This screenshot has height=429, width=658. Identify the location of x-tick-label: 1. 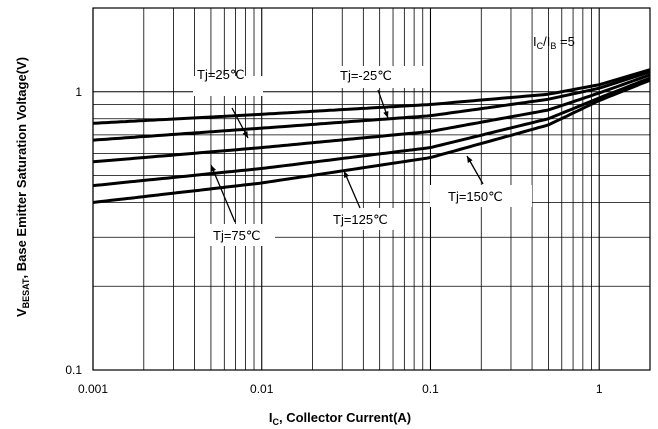
(599, 389).